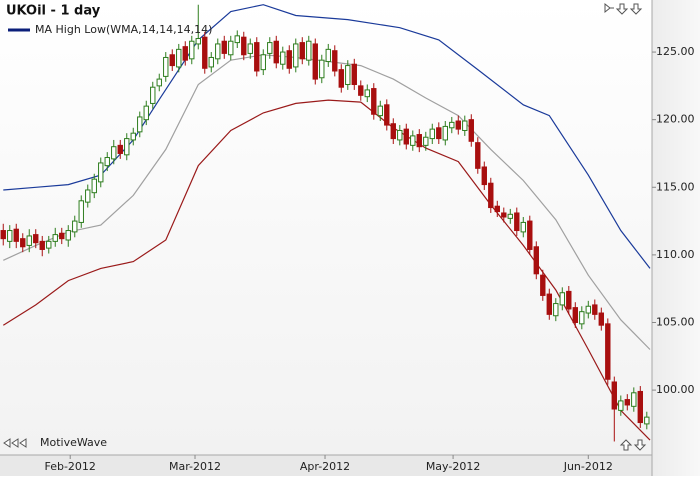 Image resolution: width=700 pixels, height=480 pixels. I want to click on y-tick-label: 125.00, so click(675, 51).